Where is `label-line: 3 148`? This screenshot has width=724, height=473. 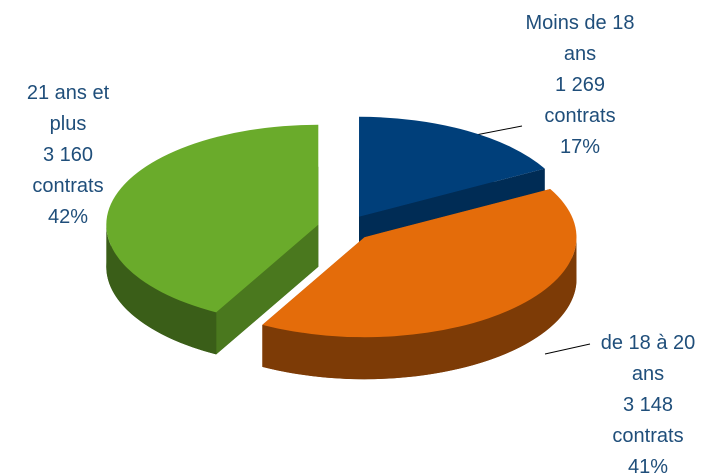 label-line: 3 148 is located at coordinates (648, 405).